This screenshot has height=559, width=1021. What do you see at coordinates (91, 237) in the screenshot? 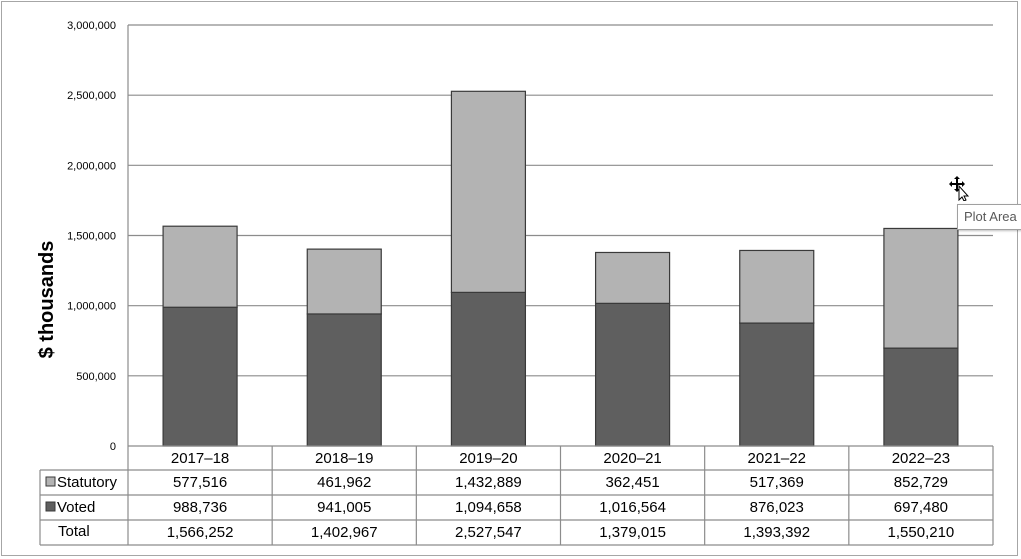
I see `y-tick-label: 1,500,000` at bounding box center [91, 237].